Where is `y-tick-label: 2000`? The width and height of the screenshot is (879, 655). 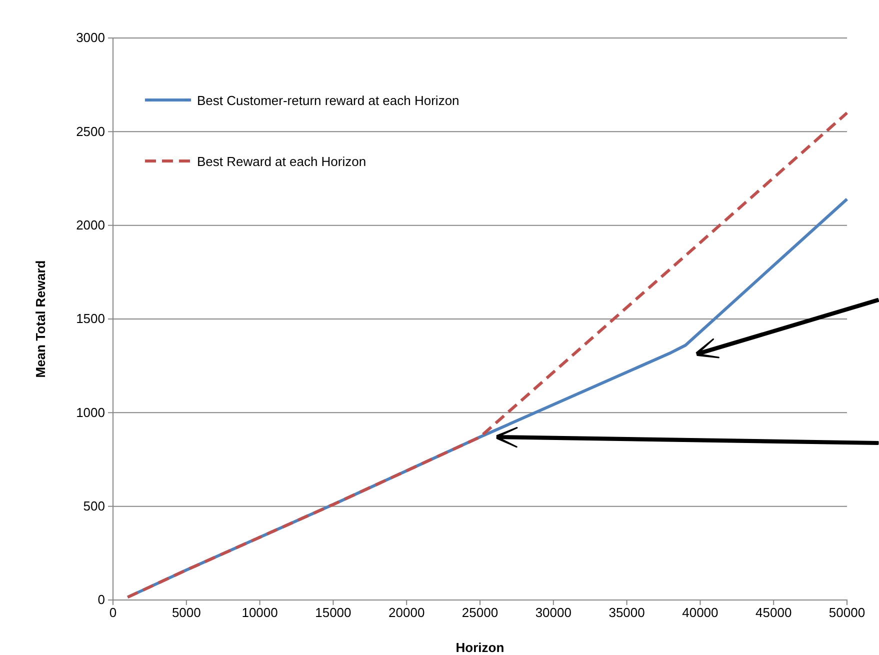 y-tick-label: 2000 is located at coordinates (90, 224).